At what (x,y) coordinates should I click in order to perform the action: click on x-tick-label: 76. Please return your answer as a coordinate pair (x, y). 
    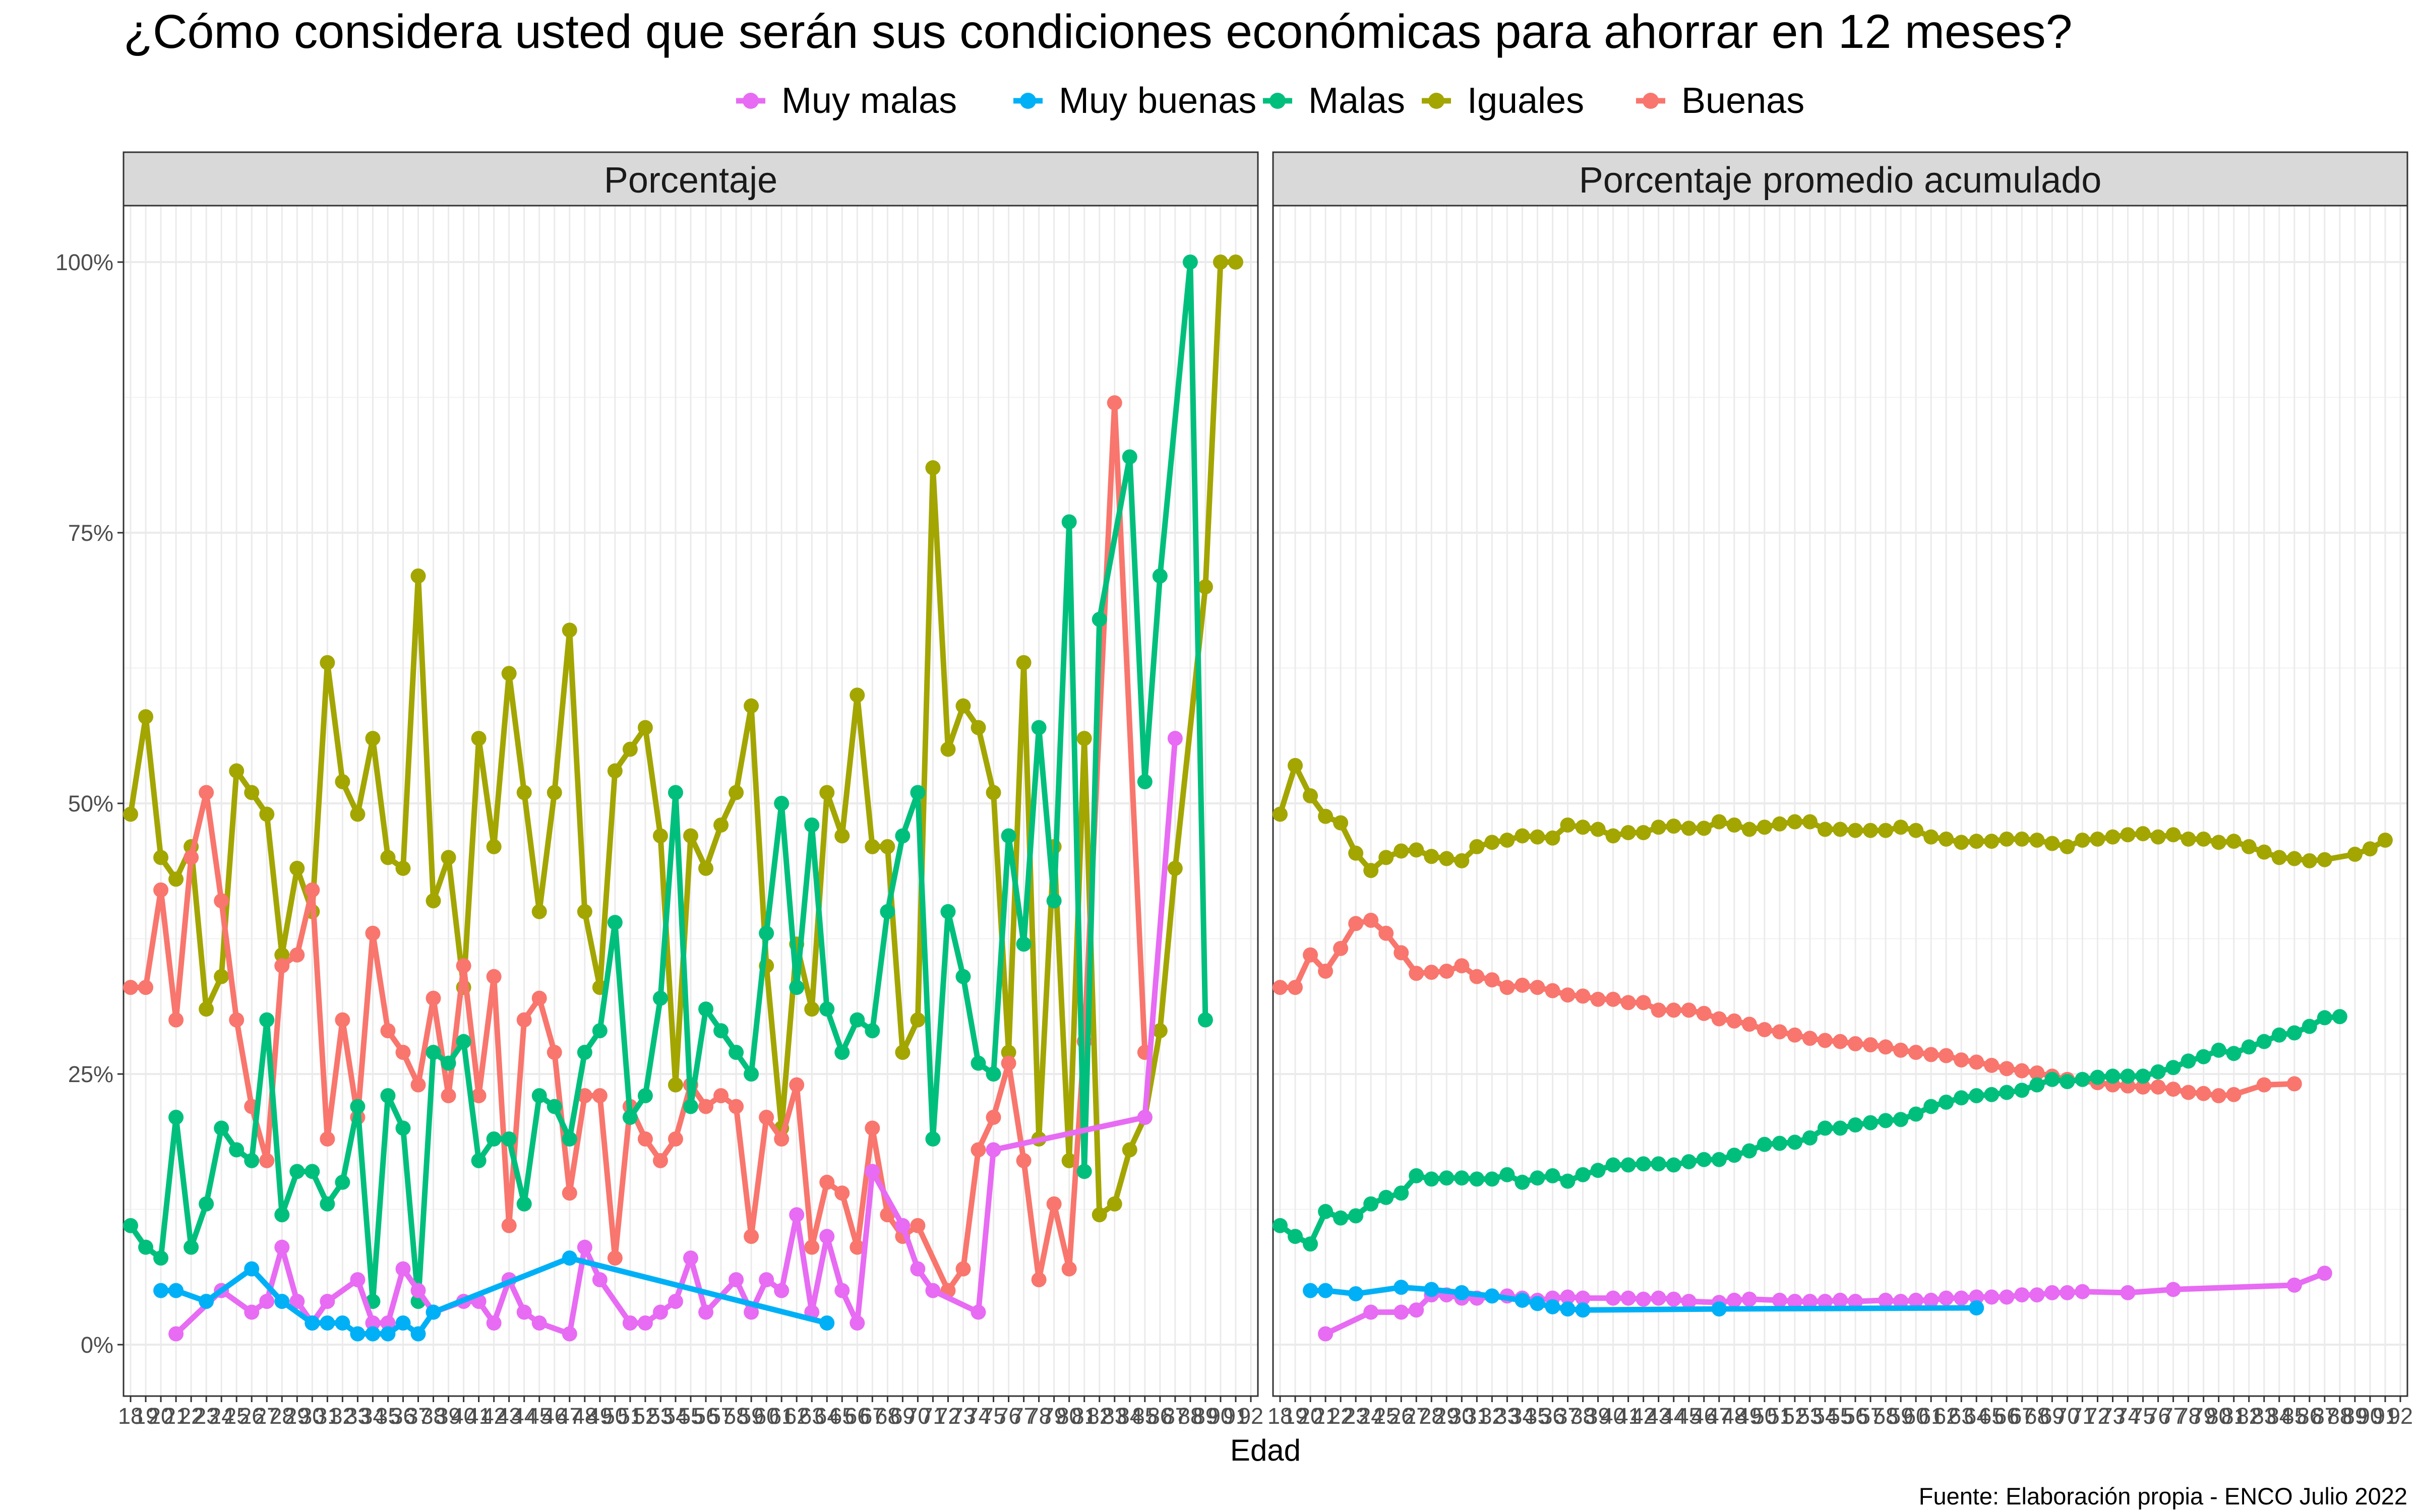
    Looking at the image, I should click on (2158, 1416).